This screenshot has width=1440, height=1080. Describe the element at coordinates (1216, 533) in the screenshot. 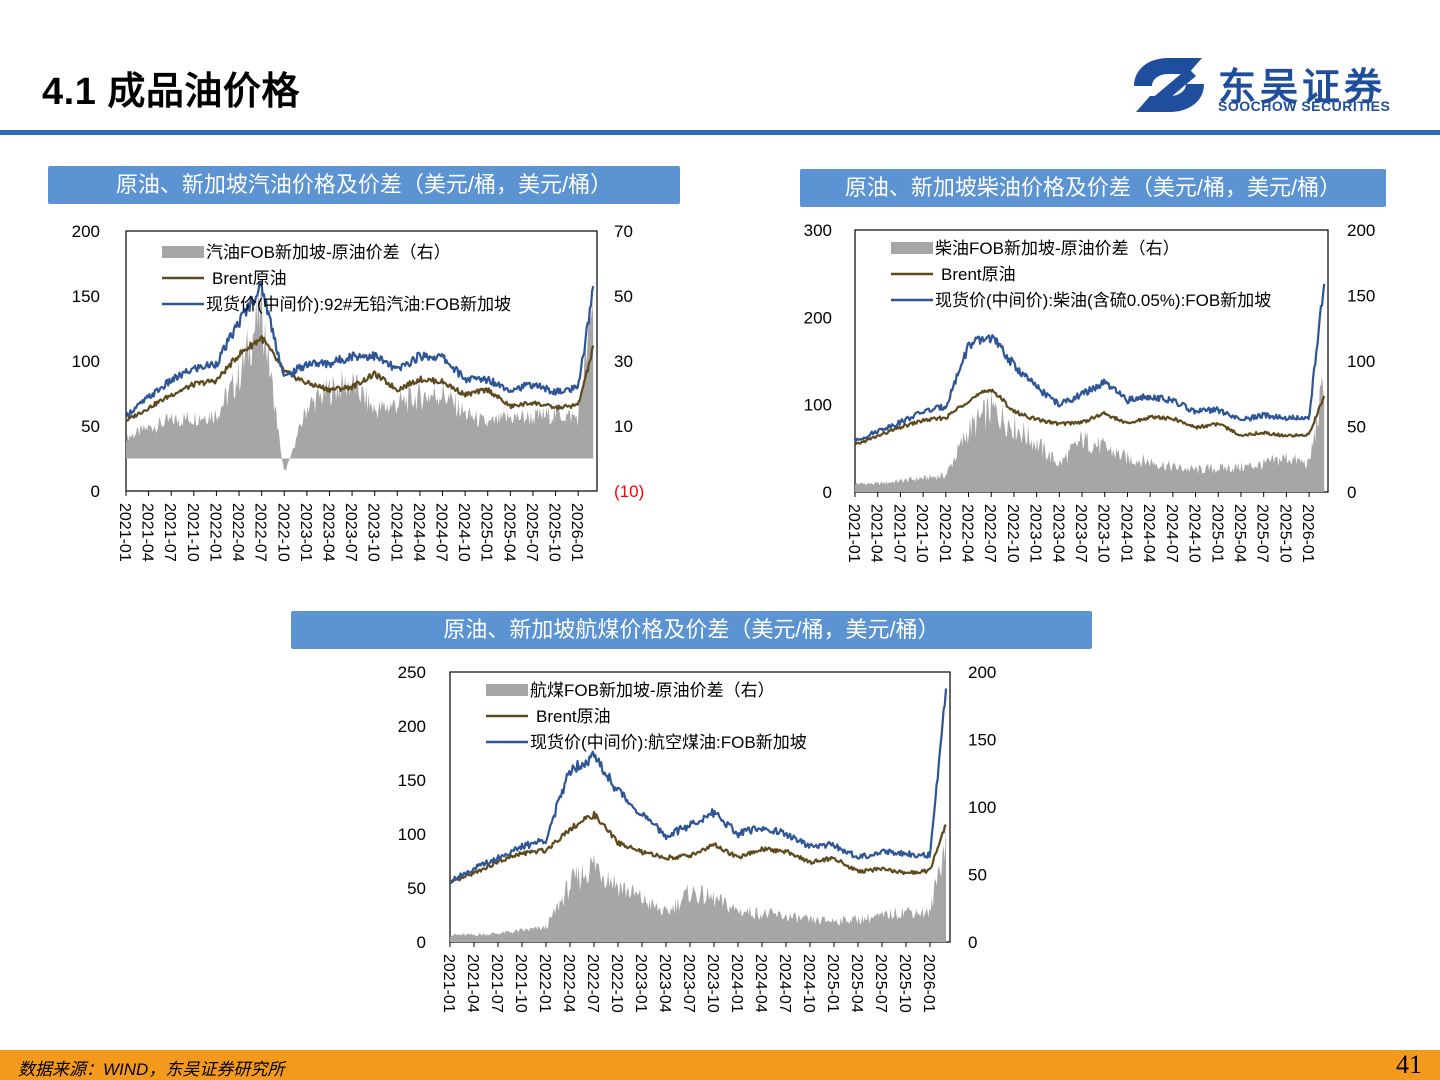

I see `chart-2-x-tick-label: 2025-01` at that location.